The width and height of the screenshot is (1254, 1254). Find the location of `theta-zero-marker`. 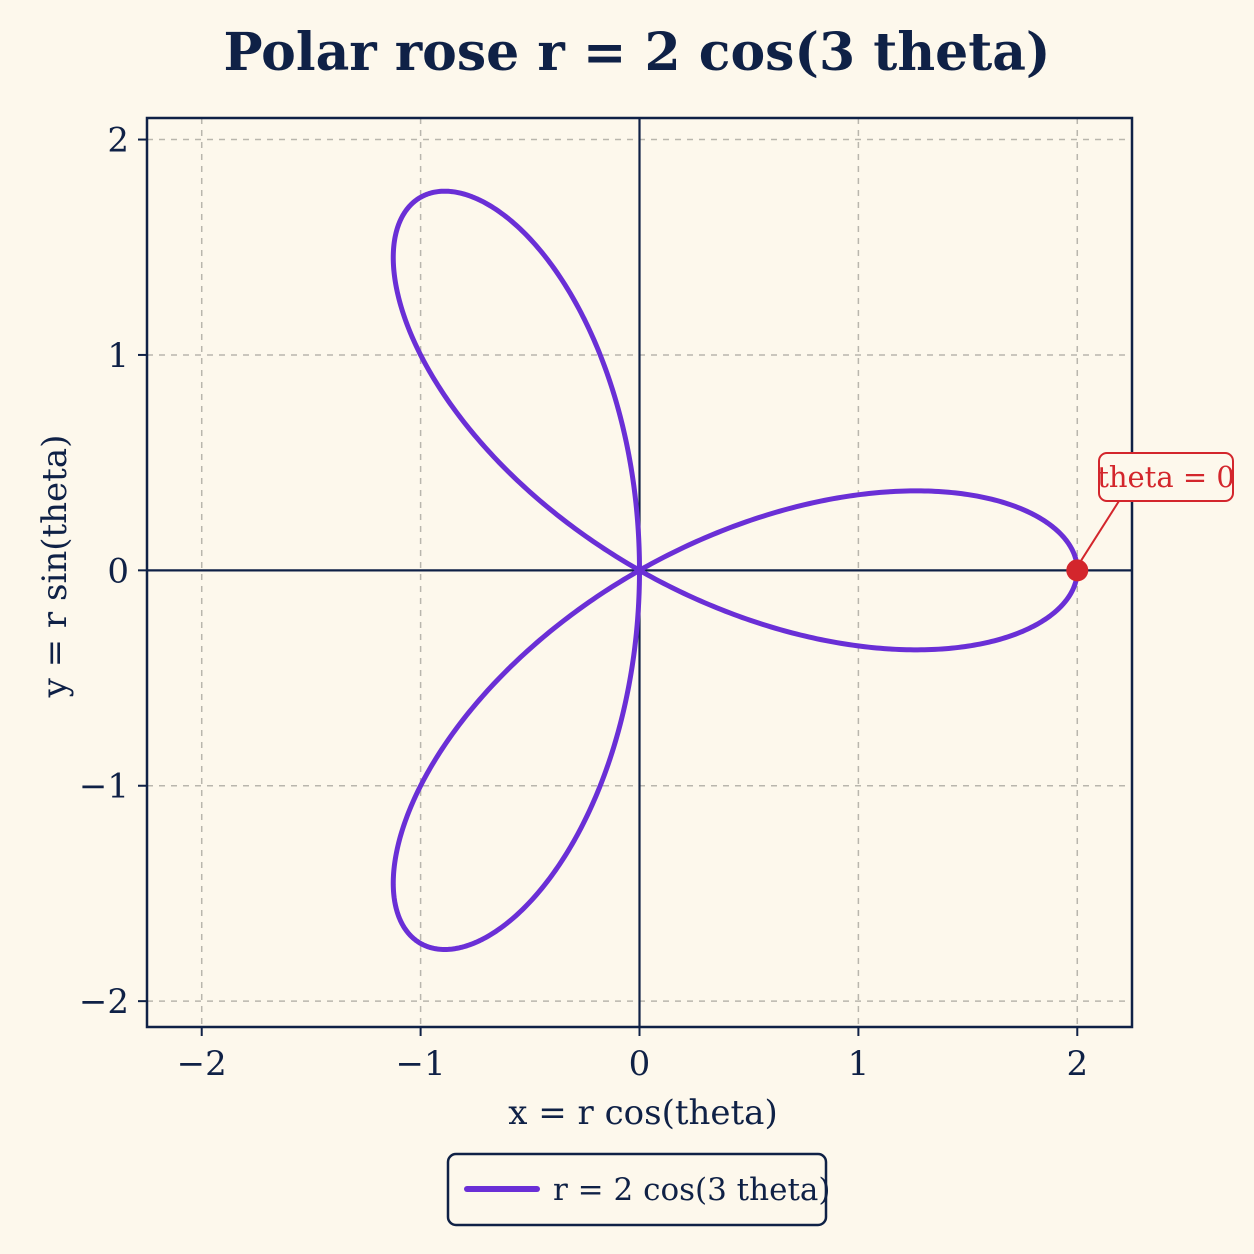

theta-zero-marker is located at coordinates (1077, 570).